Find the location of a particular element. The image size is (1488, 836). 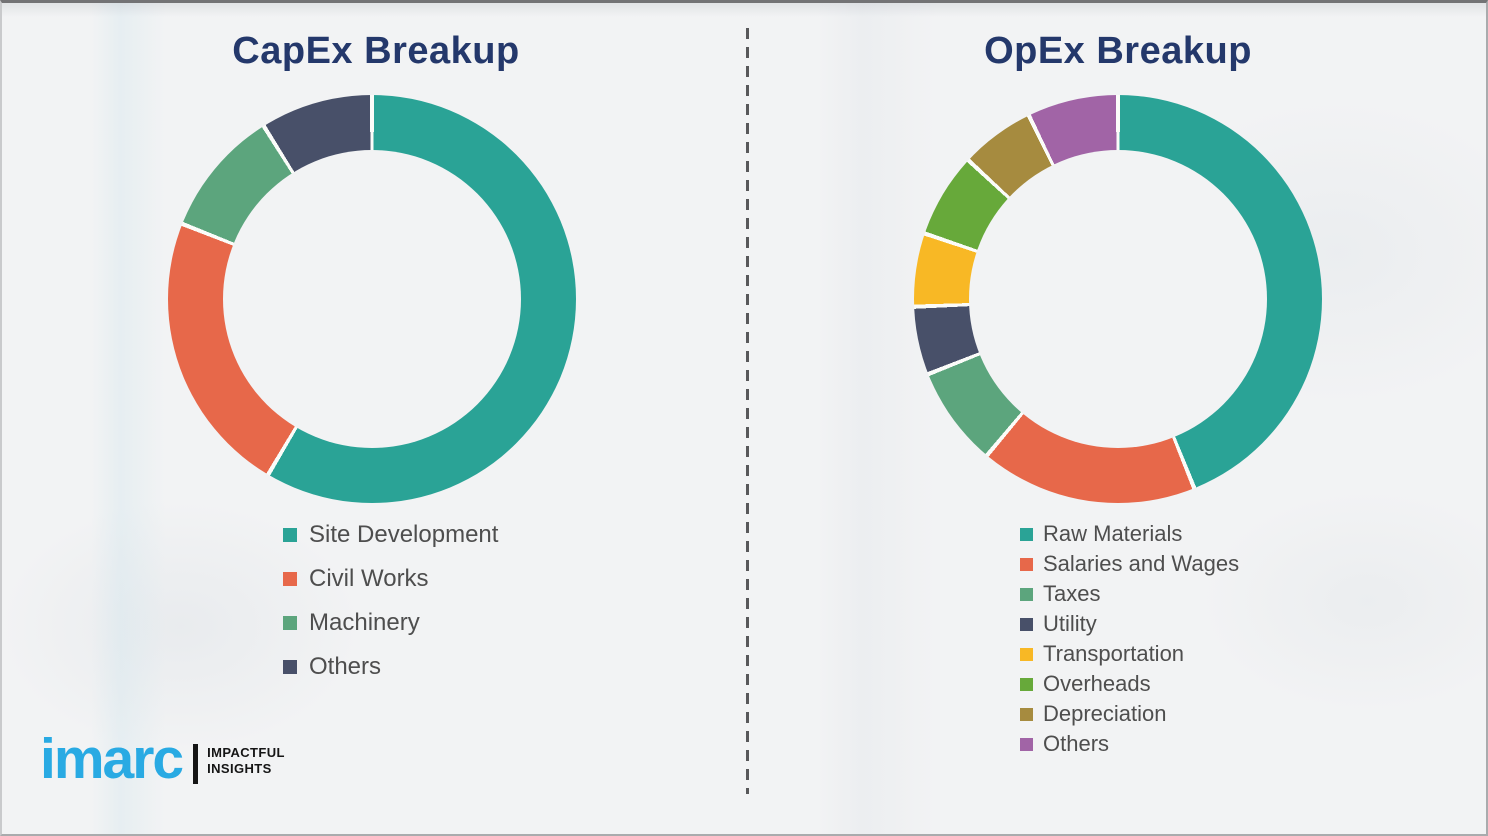

legend-item: Salaries and Wages is located at coordinates (1129, 564).